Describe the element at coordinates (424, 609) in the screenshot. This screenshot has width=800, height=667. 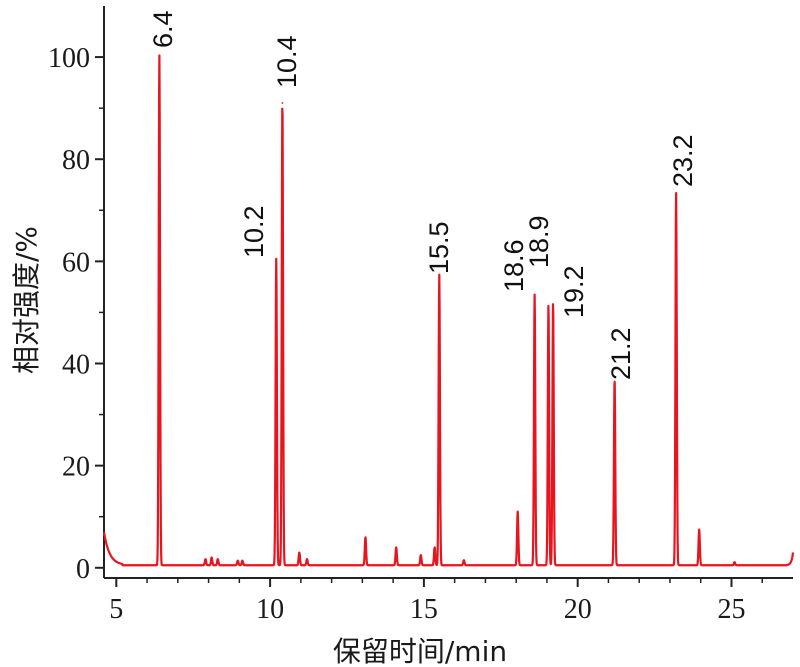
I see `x-tick-label: 15` at that location.